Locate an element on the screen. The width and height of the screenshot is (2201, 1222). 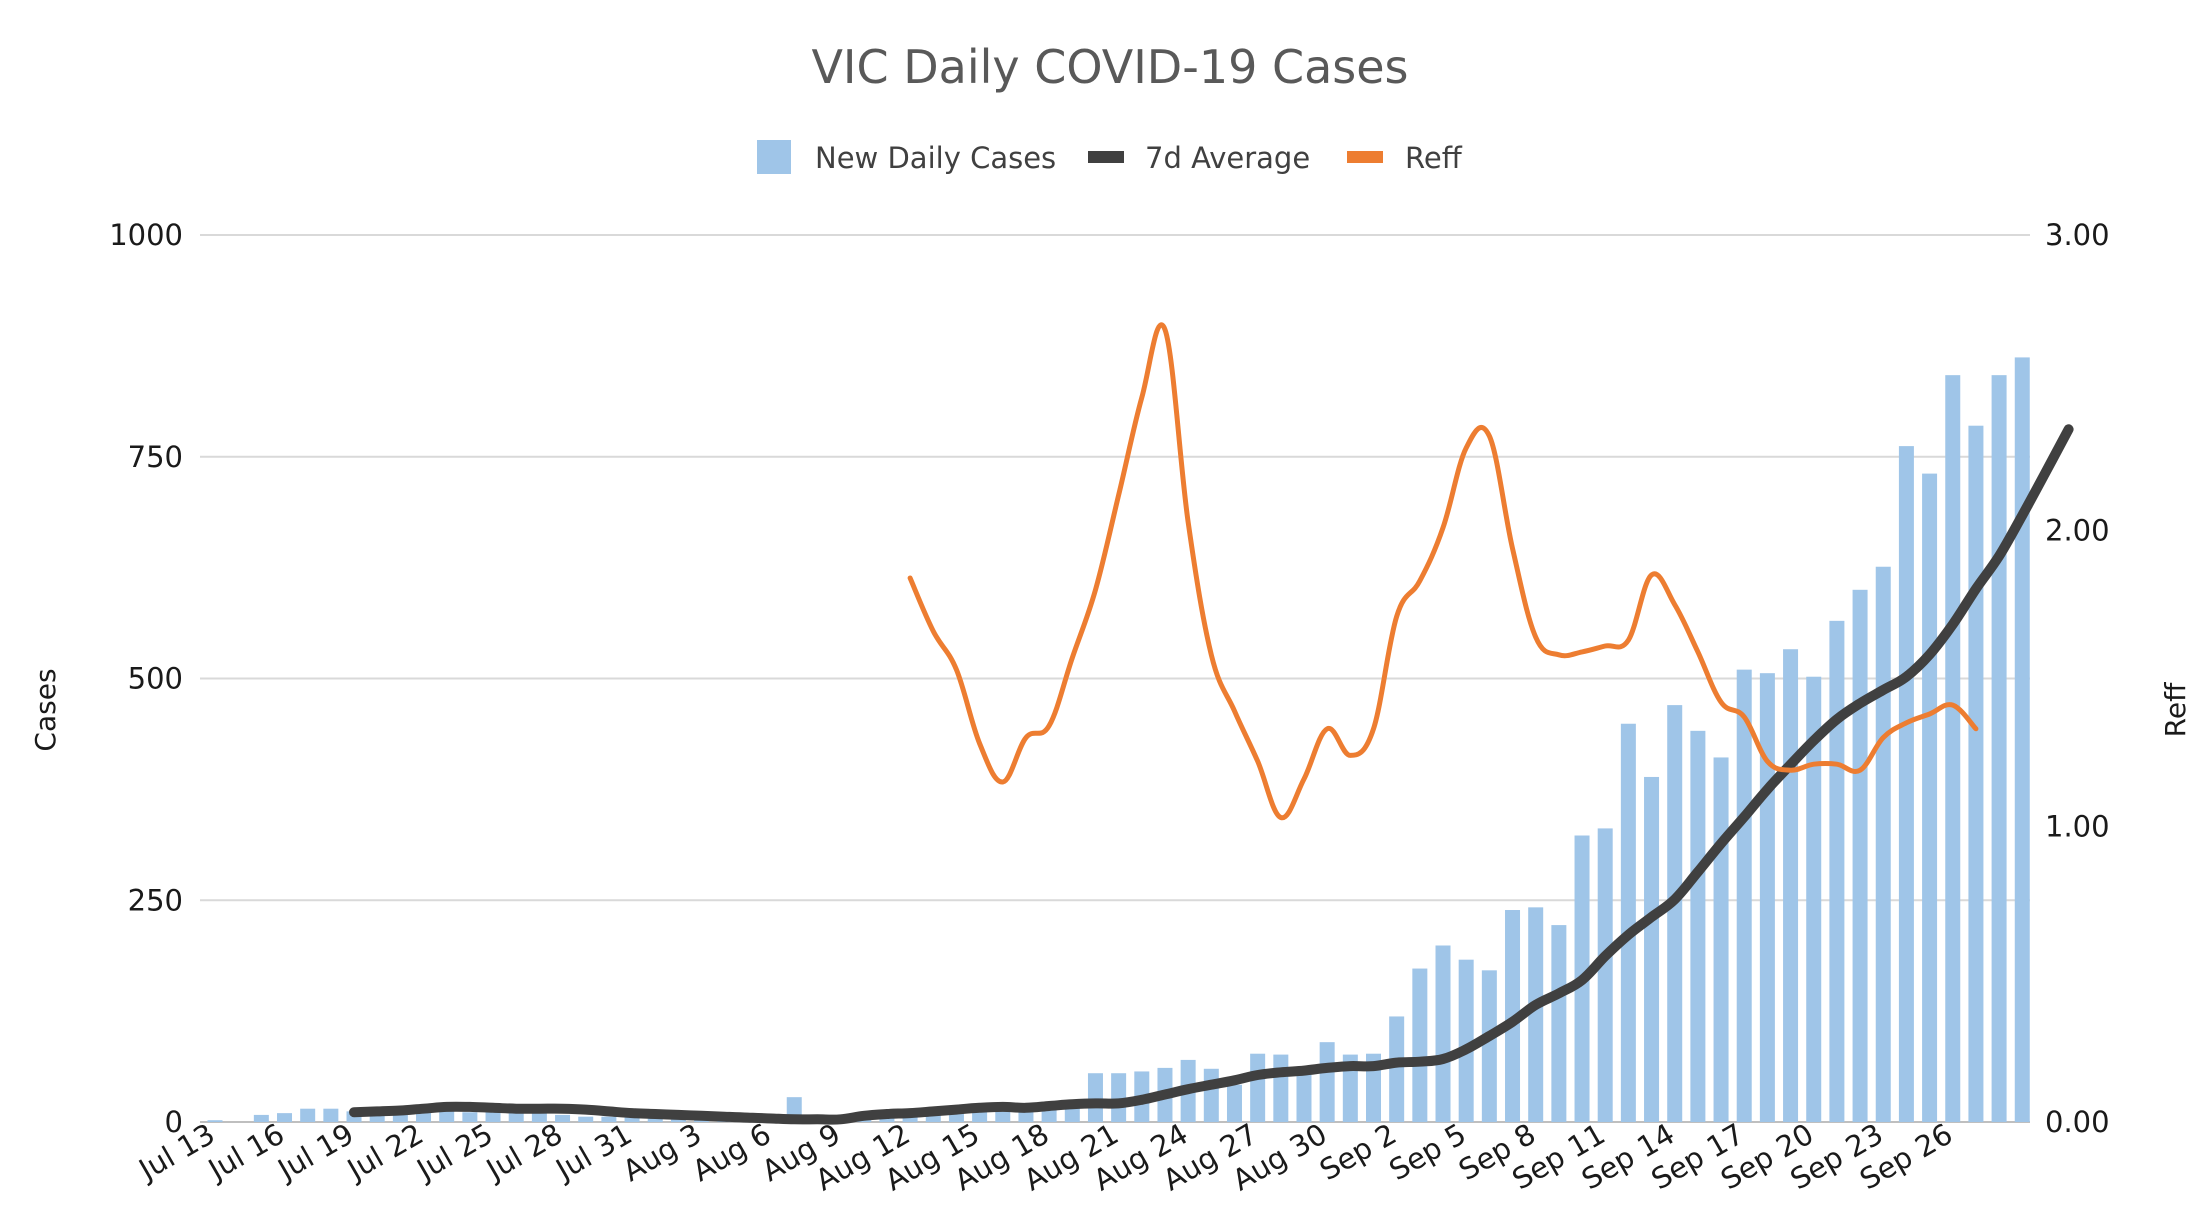
legend-label-7d-average: 7d Average is located at coordinates (1227, 158).